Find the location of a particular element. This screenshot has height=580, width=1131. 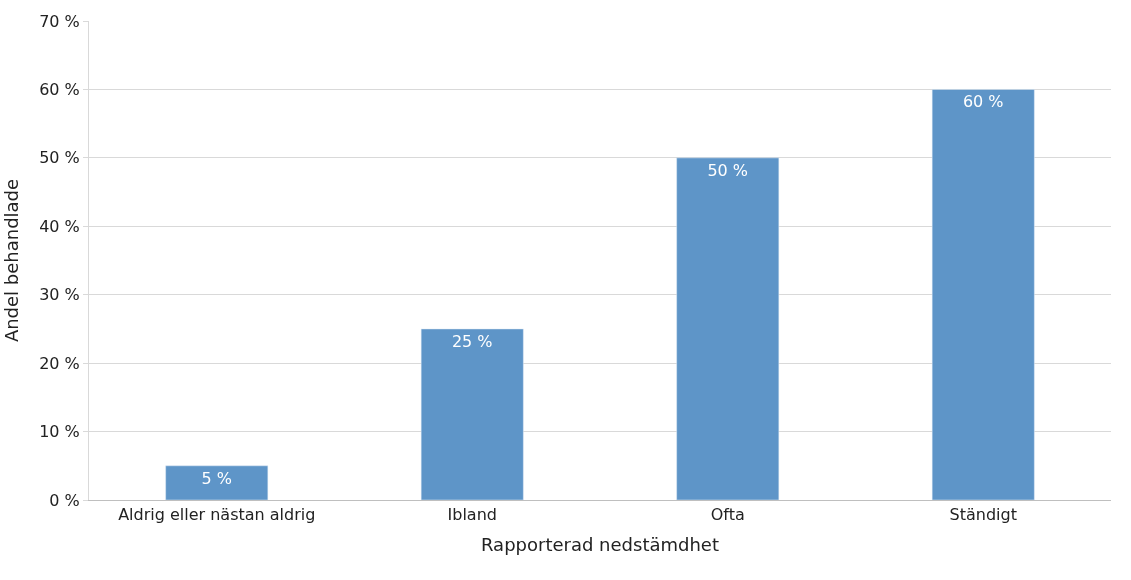

y-tick-label: 30 % is located at coordinates (59, 295).